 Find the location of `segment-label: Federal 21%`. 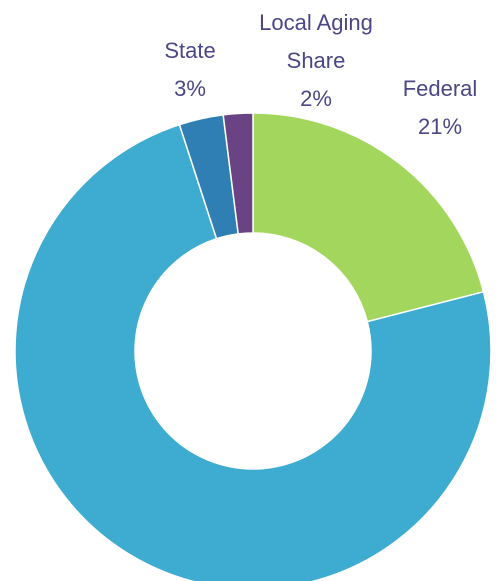

segment-label: Federal 21% is located at coordinates (435, 108).